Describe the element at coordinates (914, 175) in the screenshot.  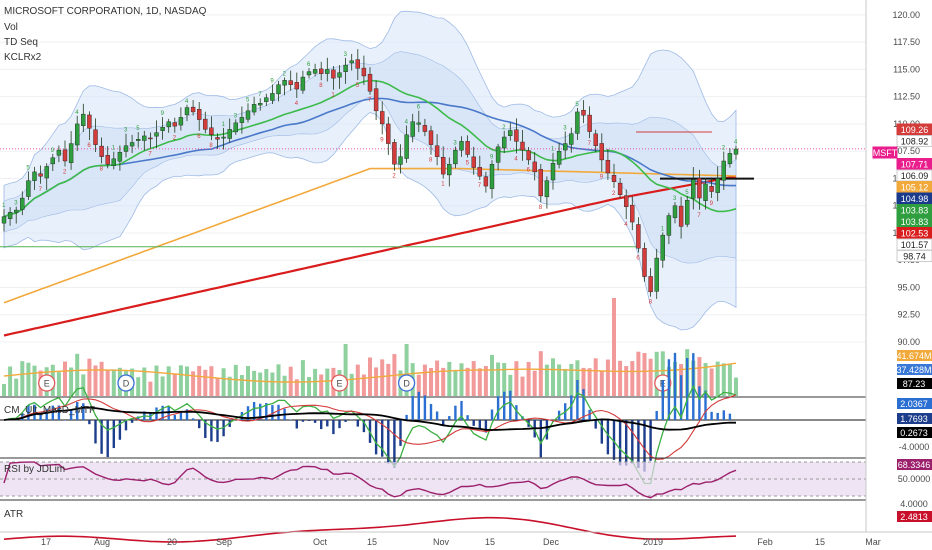
I see `price-tag: 106.09` at that location.